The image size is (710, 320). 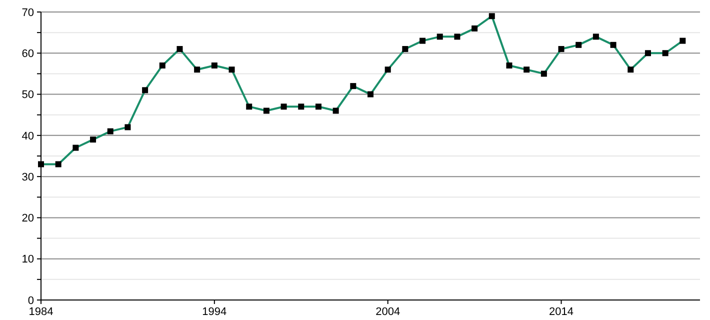 What do you see at coordinates (28, 95) in the screenshot?
I see `y-tick-label: 50` at bounding box center [28, 95].